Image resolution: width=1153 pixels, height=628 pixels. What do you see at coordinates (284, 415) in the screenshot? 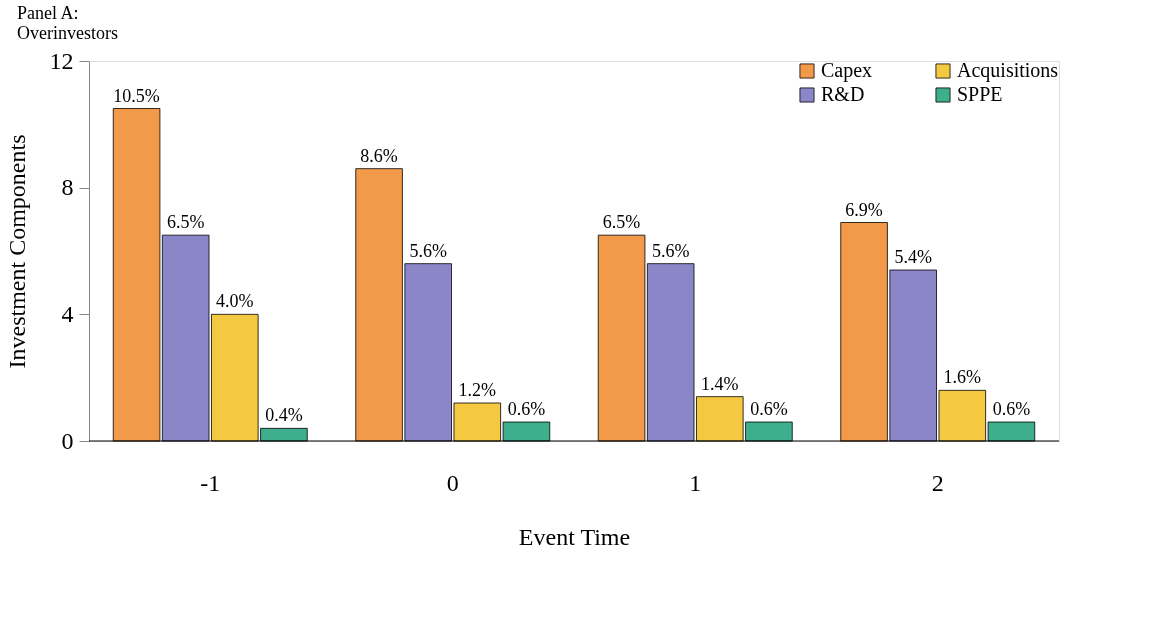
I see `data-label: 0.4%` at bounding box center [284, 415].